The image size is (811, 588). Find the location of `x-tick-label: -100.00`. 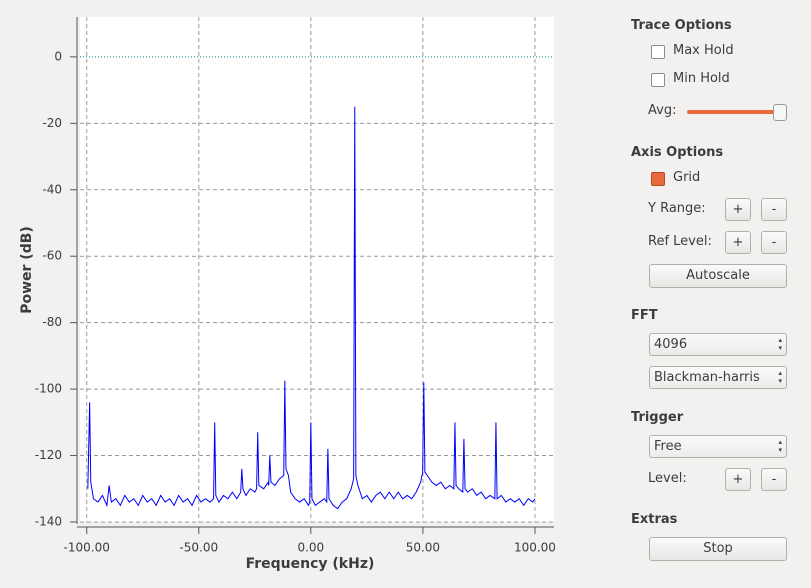

x-tick-label: -100.00 is located at coordinates (87, 548).